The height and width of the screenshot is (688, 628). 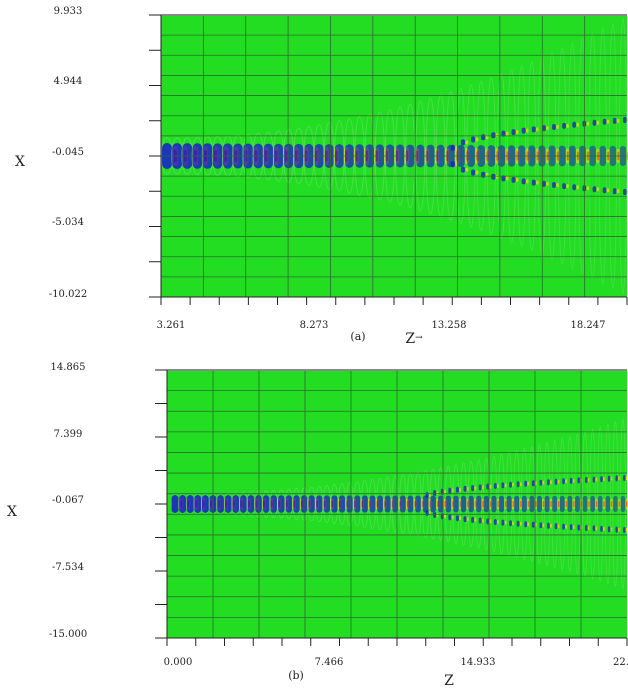 What do you see at coordinates (410, 339) in the screenshot?
I see `x-axis-name-a: Z` at bounding box center [410, 339].